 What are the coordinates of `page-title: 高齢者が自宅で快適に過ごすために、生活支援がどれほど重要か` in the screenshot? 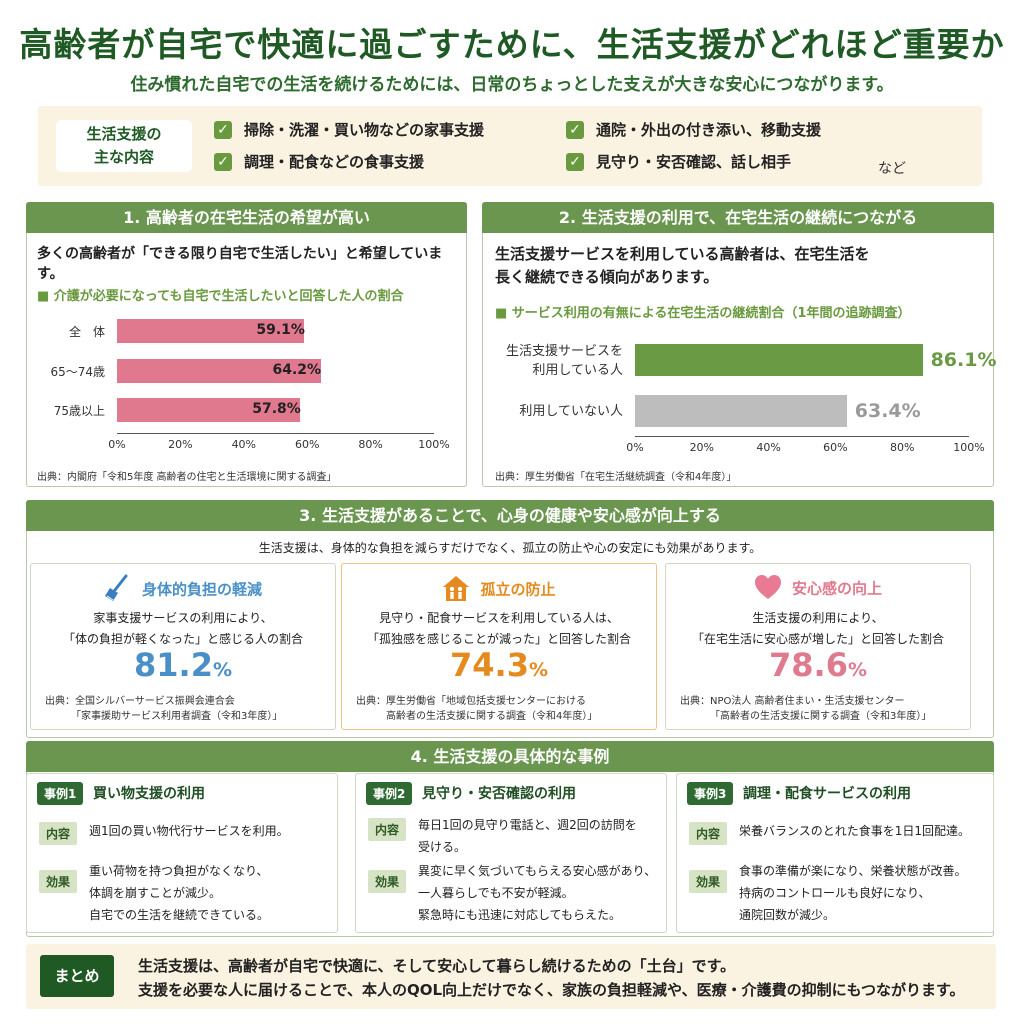 It's located at (512, 44).